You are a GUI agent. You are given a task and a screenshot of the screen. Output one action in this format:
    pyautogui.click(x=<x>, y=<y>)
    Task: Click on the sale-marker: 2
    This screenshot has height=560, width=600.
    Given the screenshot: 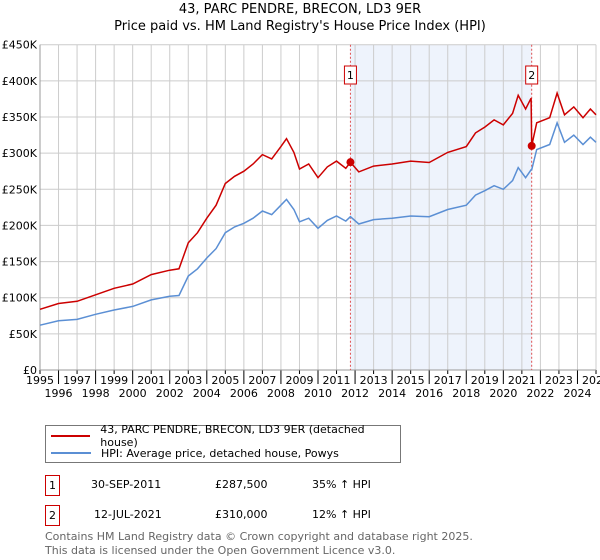 What is the action you would take?
    pyautogui.click(x=52, y=515)
    